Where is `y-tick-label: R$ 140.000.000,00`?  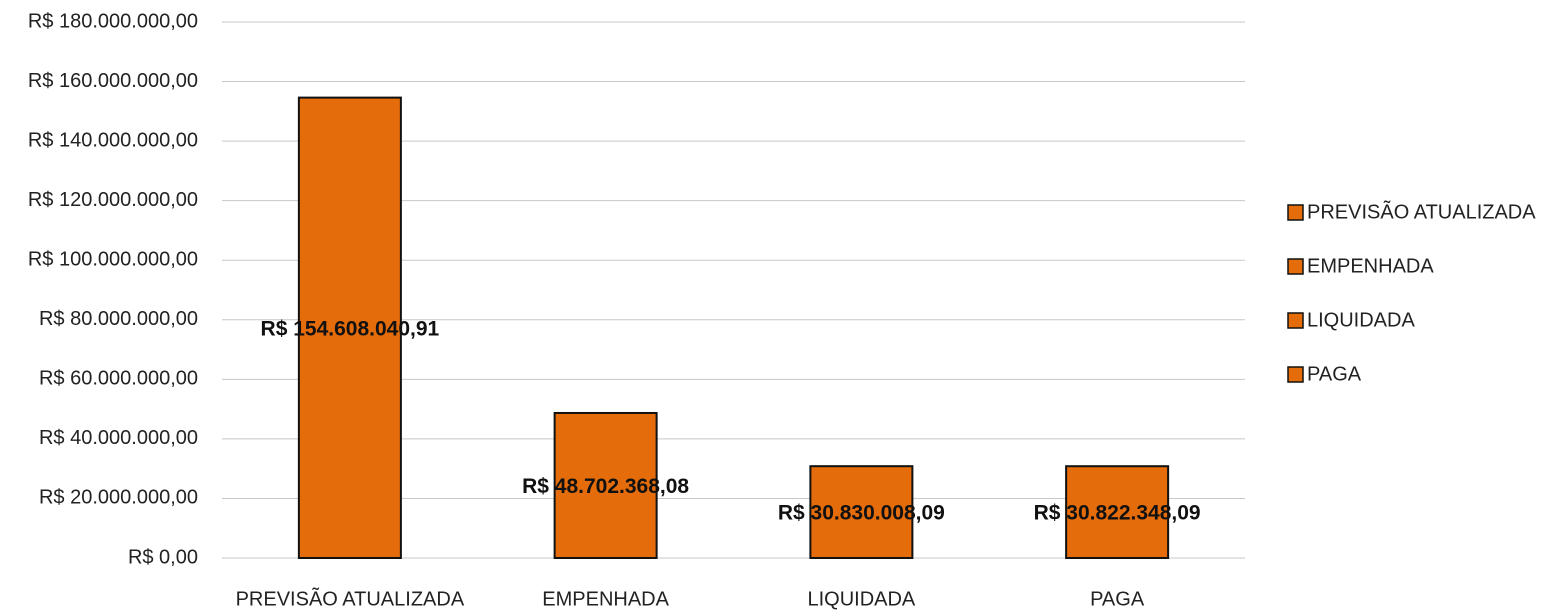
y-tick-label: R$ 140.000.000,00 is located at coordinates (113, 140).